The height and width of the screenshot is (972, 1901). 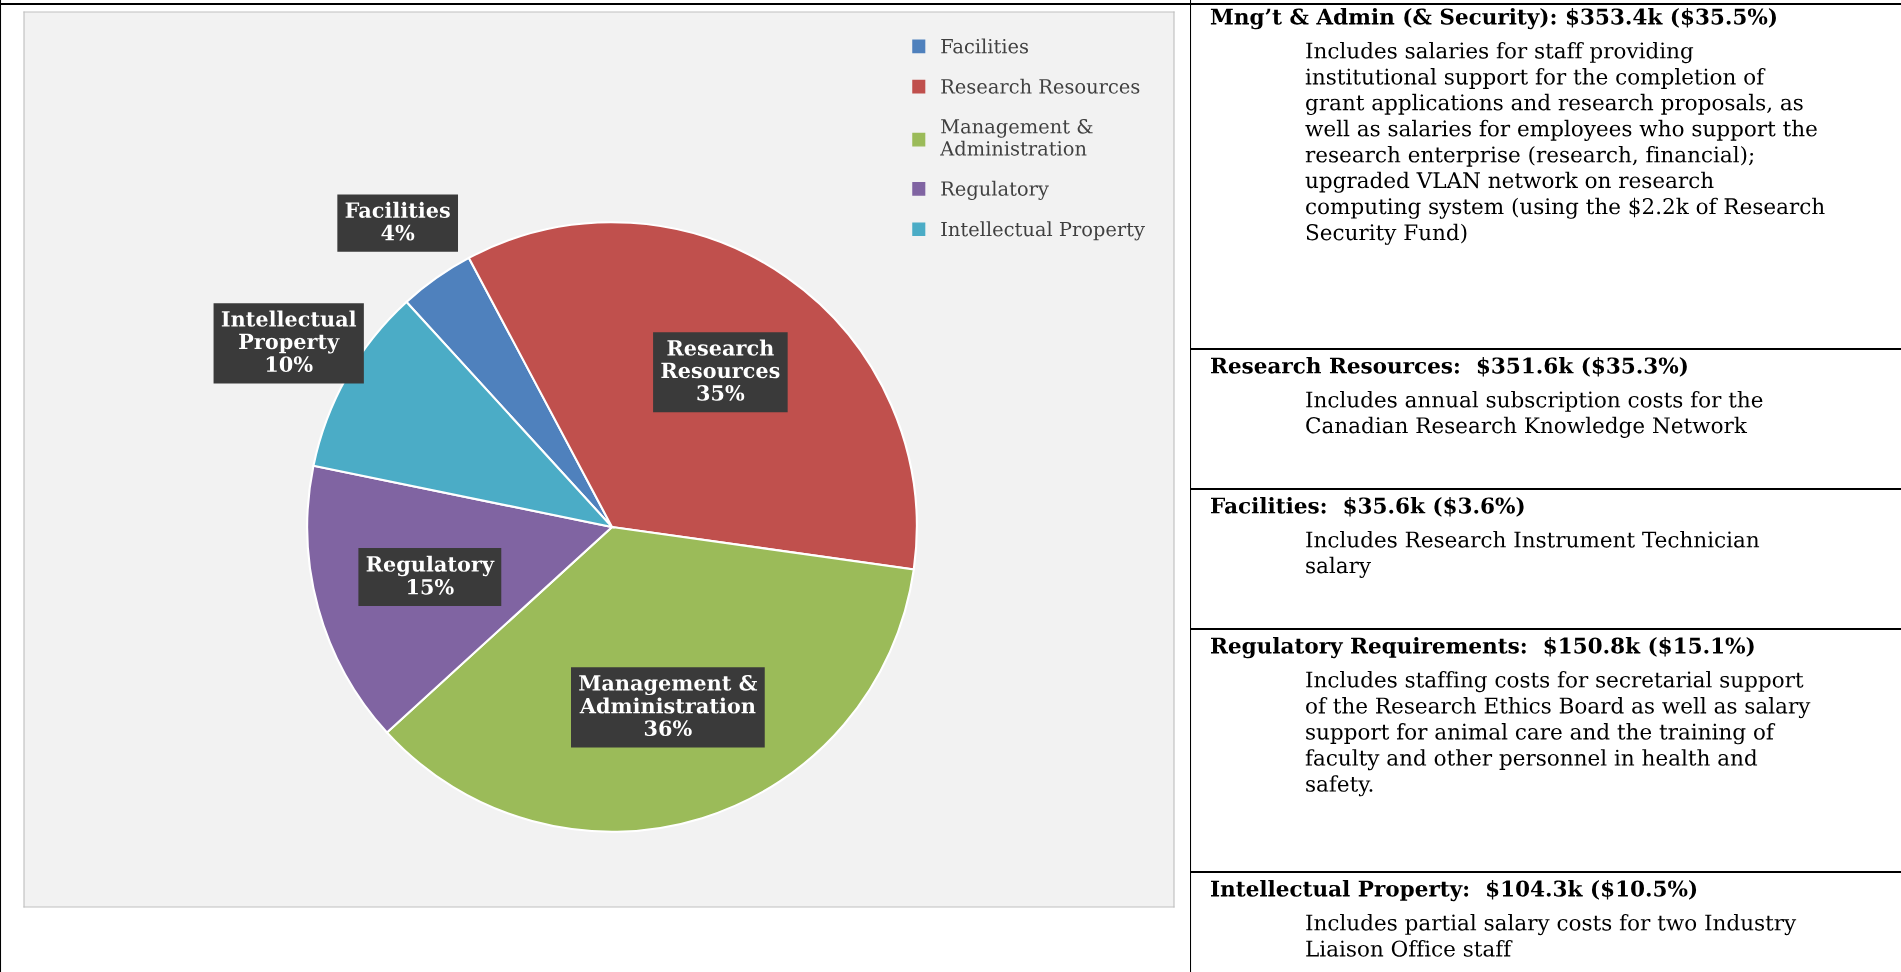 I want to click on data-label: Management & Administration 36%, so click(x=668, y=705).